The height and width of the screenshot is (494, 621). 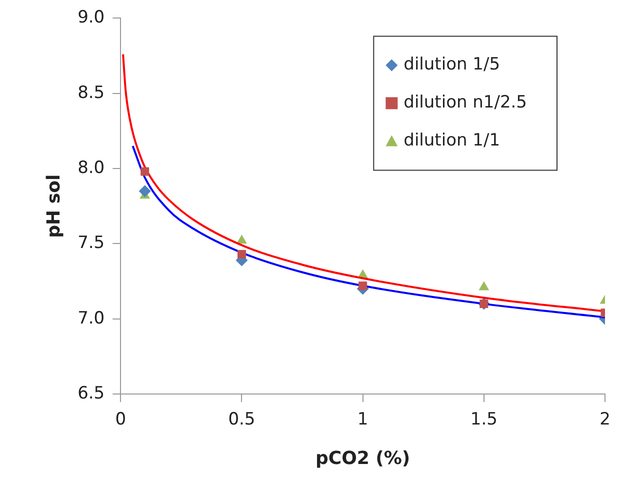 What do you see at coordinates (362, 458) in the screenshot?
I see `x-axis-title: pCO2 (%)` at bounding box center [362, 458].